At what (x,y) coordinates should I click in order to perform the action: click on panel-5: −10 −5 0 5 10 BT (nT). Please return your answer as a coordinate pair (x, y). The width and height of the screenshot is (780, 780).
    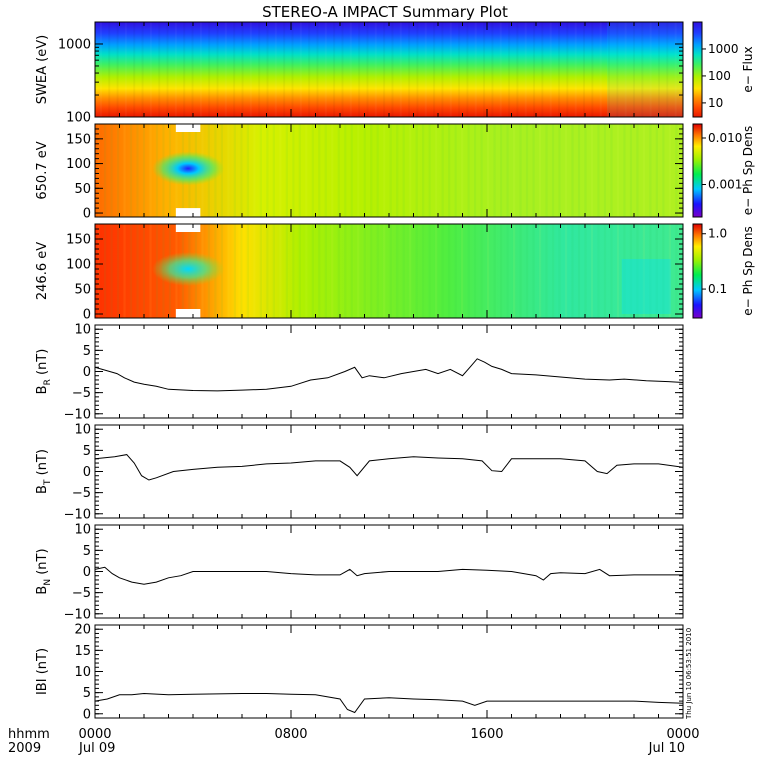
    Looking at the image, I should click on (359, 472).